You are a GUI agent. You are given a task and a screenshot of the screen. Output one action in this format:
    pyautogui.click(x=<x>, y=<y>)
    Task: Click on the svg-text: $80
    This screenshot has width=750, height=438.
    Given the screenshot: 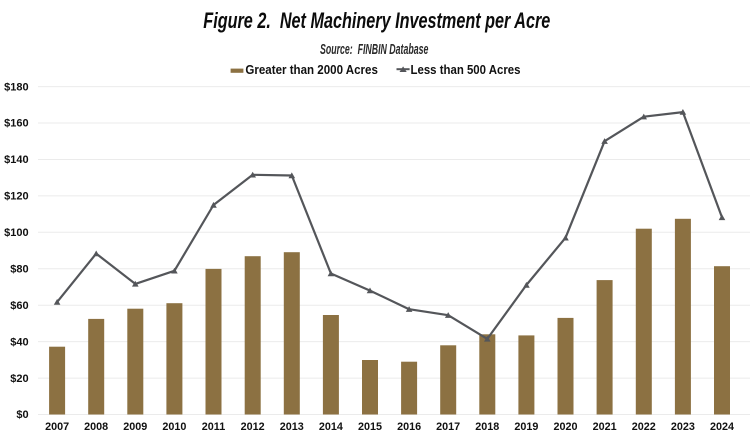 What is the action you would take?
    pyautogui.click(x=19, y=270)
    